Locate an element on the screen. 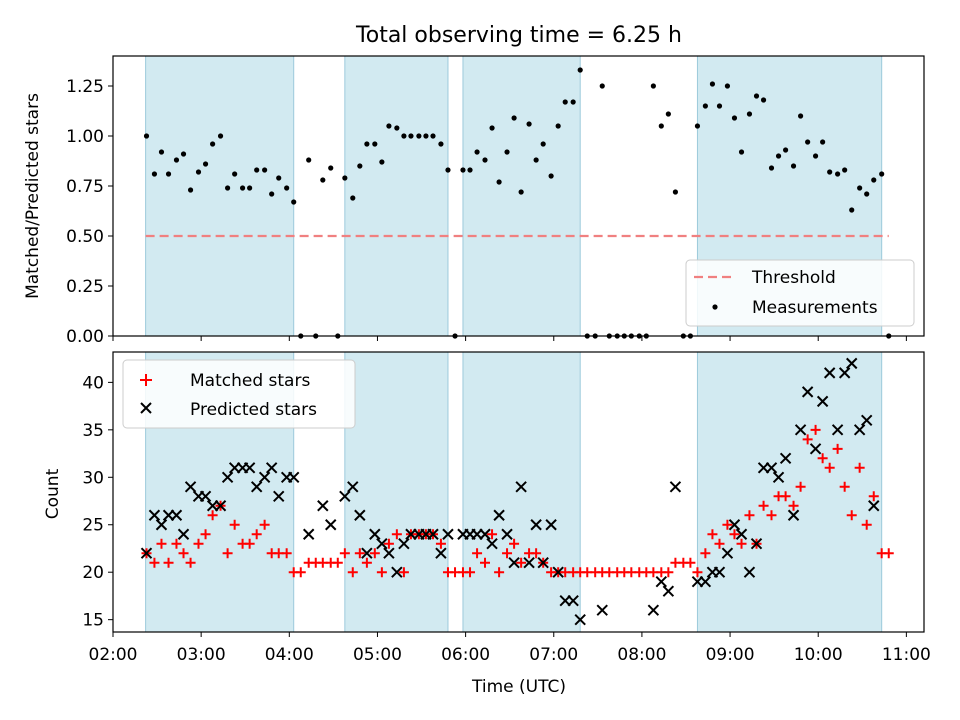 The image size is (960, 720). bottom-legend-box is located at coordinates (239, 394).